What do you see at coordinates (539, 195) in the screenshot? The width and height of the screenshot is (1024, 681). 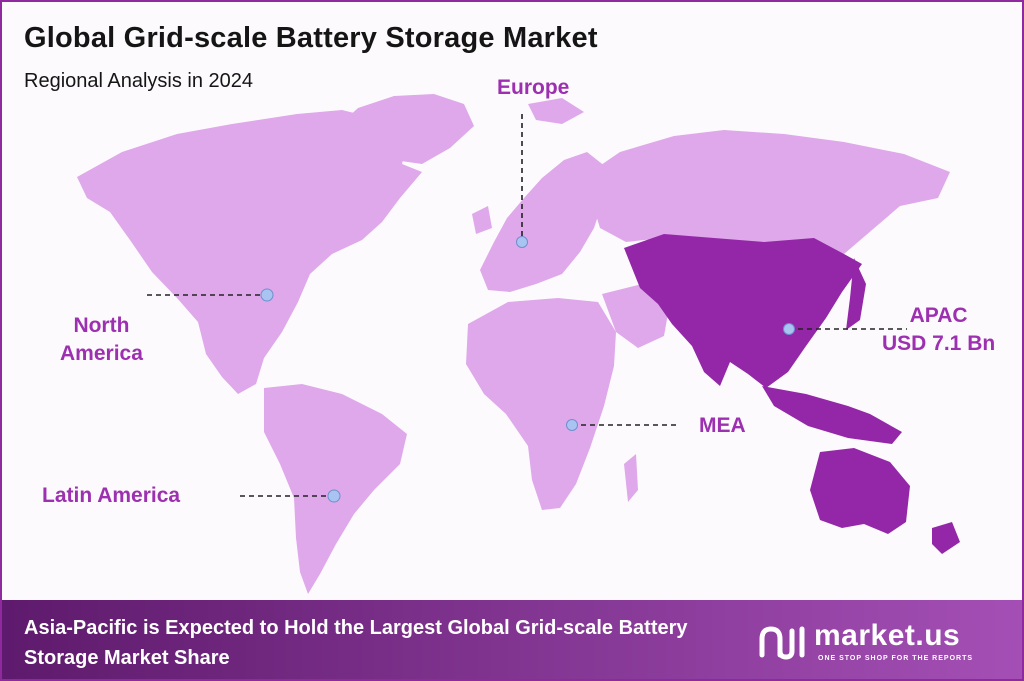 I see `region-europe-land` at bounding box center [539, 195].